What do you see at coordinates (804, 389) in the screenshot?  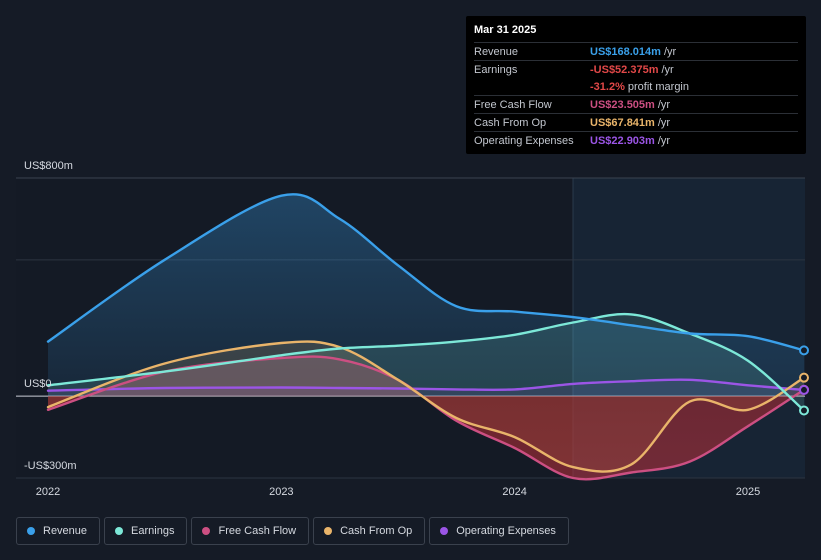 I see `end-marker-operating-expenses` at bounding box center [804, 389].